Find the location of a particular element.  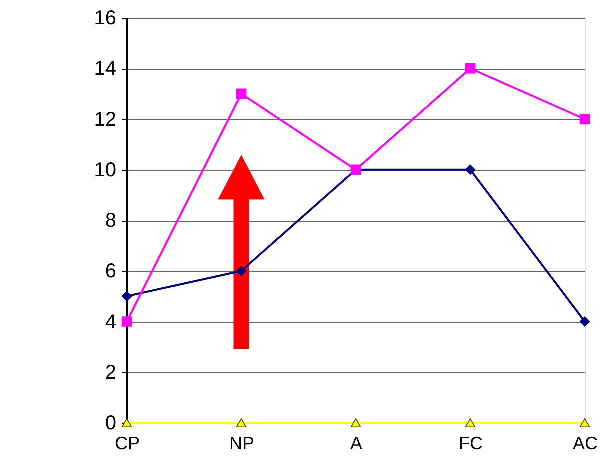

x-tick-label: NP is located at coordinates (242, 444).